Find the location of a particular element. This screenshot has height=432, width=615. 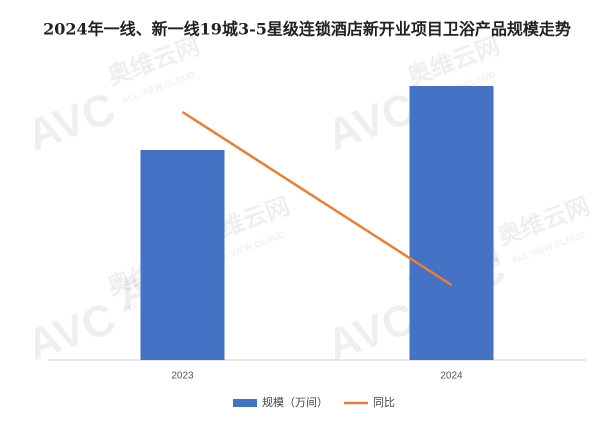

legend-label: 规模（万间） is located at coordinates (295, 402).